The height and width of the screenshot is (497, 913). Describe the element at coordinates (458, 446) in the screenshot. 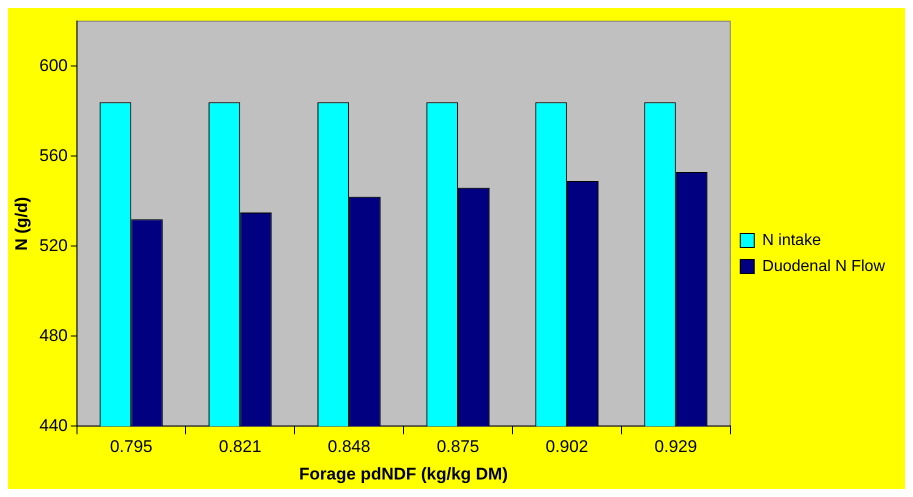

I see `x-tick-label: 0.875` at that location.